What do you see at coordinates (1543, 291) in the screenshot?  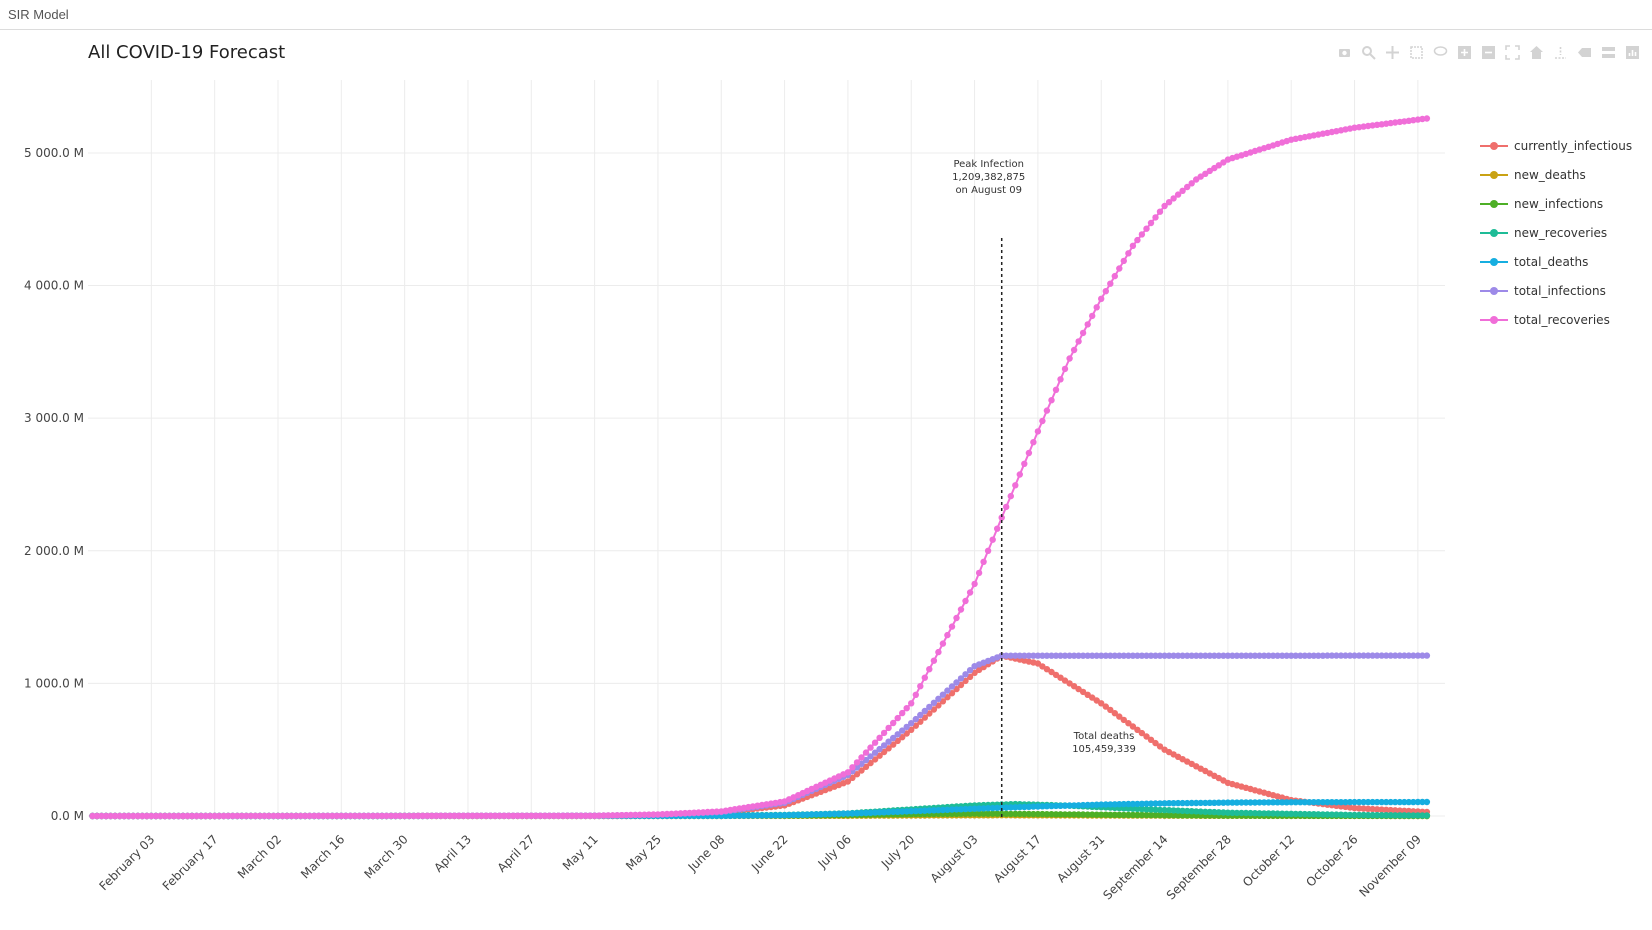 I see `legend-item-total-infections: total_infections` at bounding box center [1543, 291].